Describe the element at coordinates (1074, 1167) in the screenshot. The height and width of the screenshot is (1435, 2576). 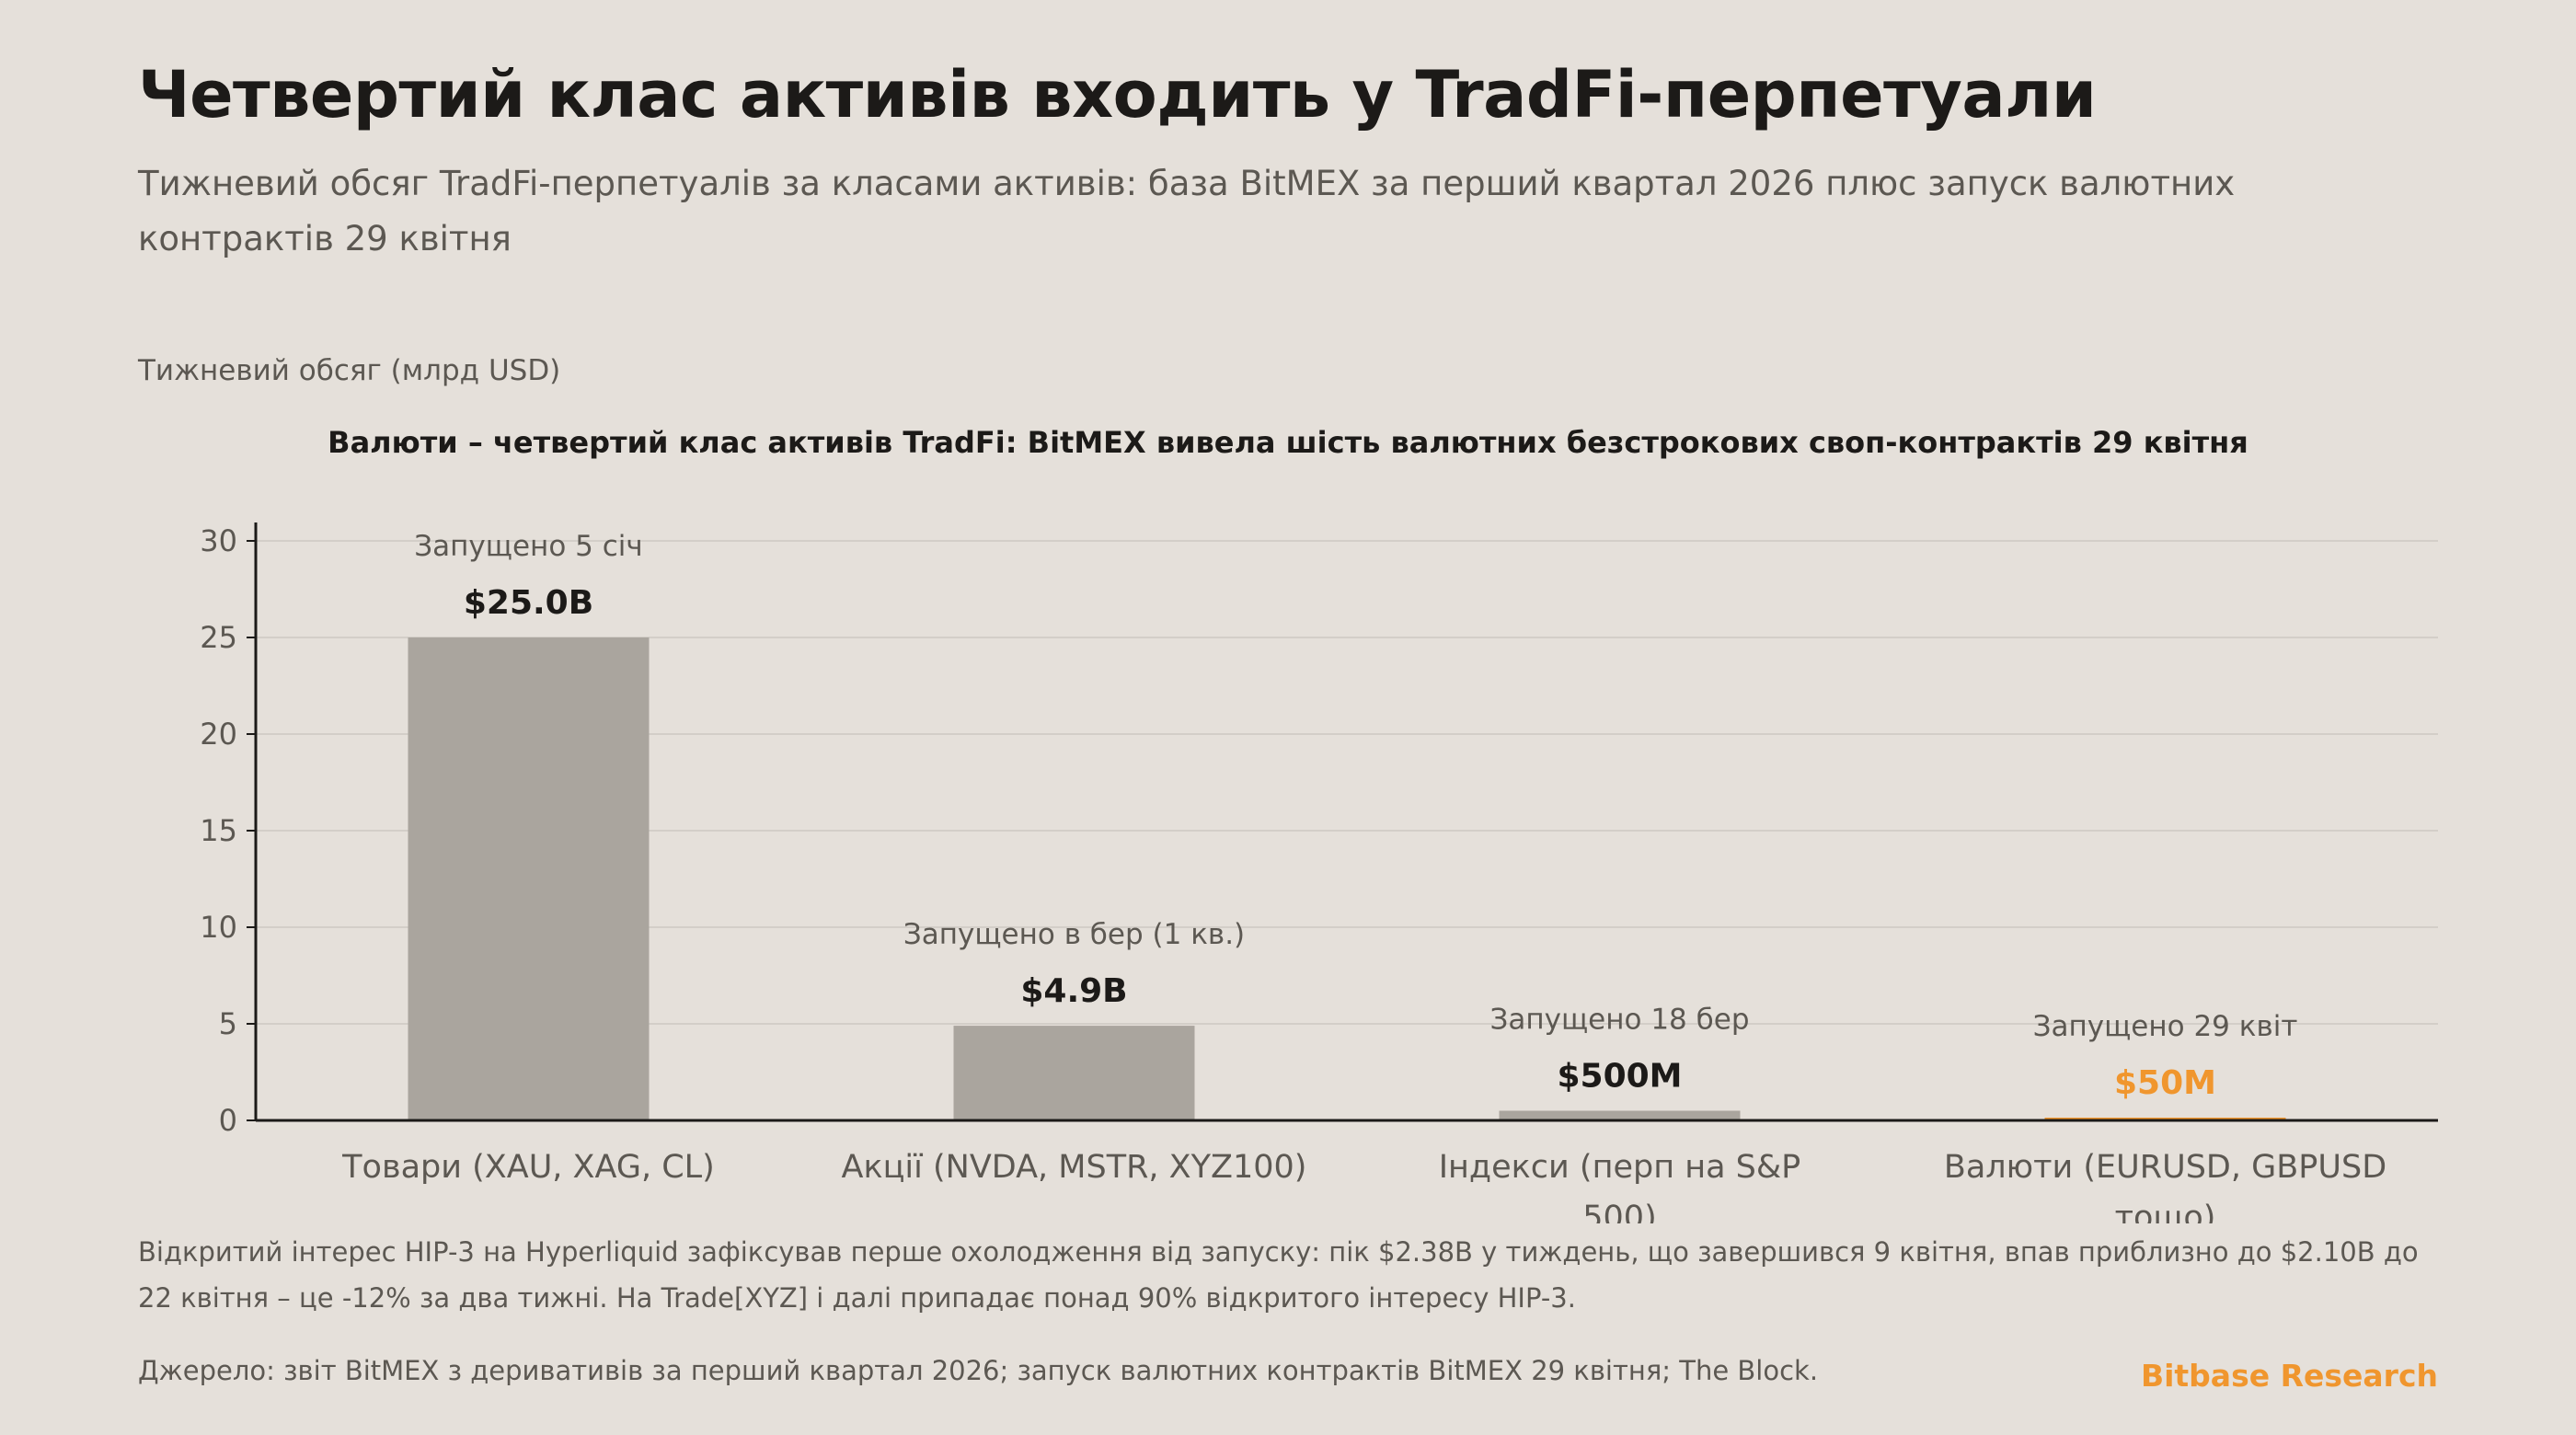
I see `x-tick-label: Акції (NVDA, MSTR, XYZ100)` at that location.